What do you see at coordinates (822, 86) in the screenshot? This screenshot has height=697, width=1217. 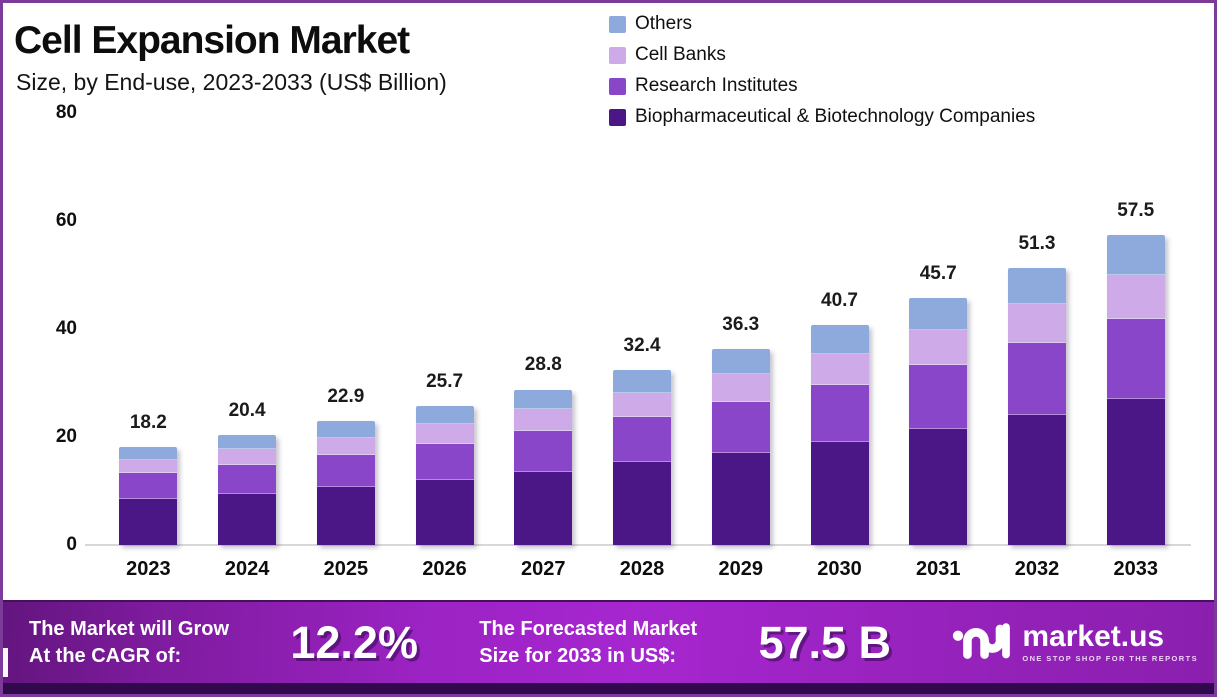 I see `legend-item: Research Institutes` at bounding box center [822, 86].